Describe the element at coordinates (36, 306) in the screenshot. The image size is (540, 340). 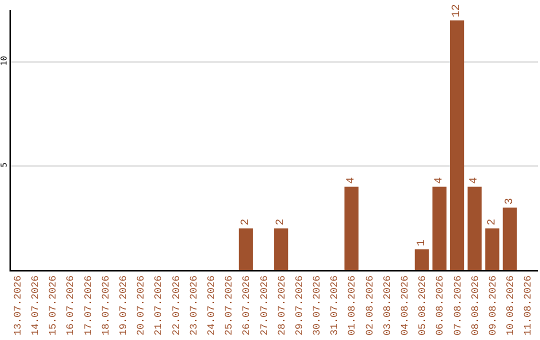
I see `x-tick-label: 14.07.2026` at that location.